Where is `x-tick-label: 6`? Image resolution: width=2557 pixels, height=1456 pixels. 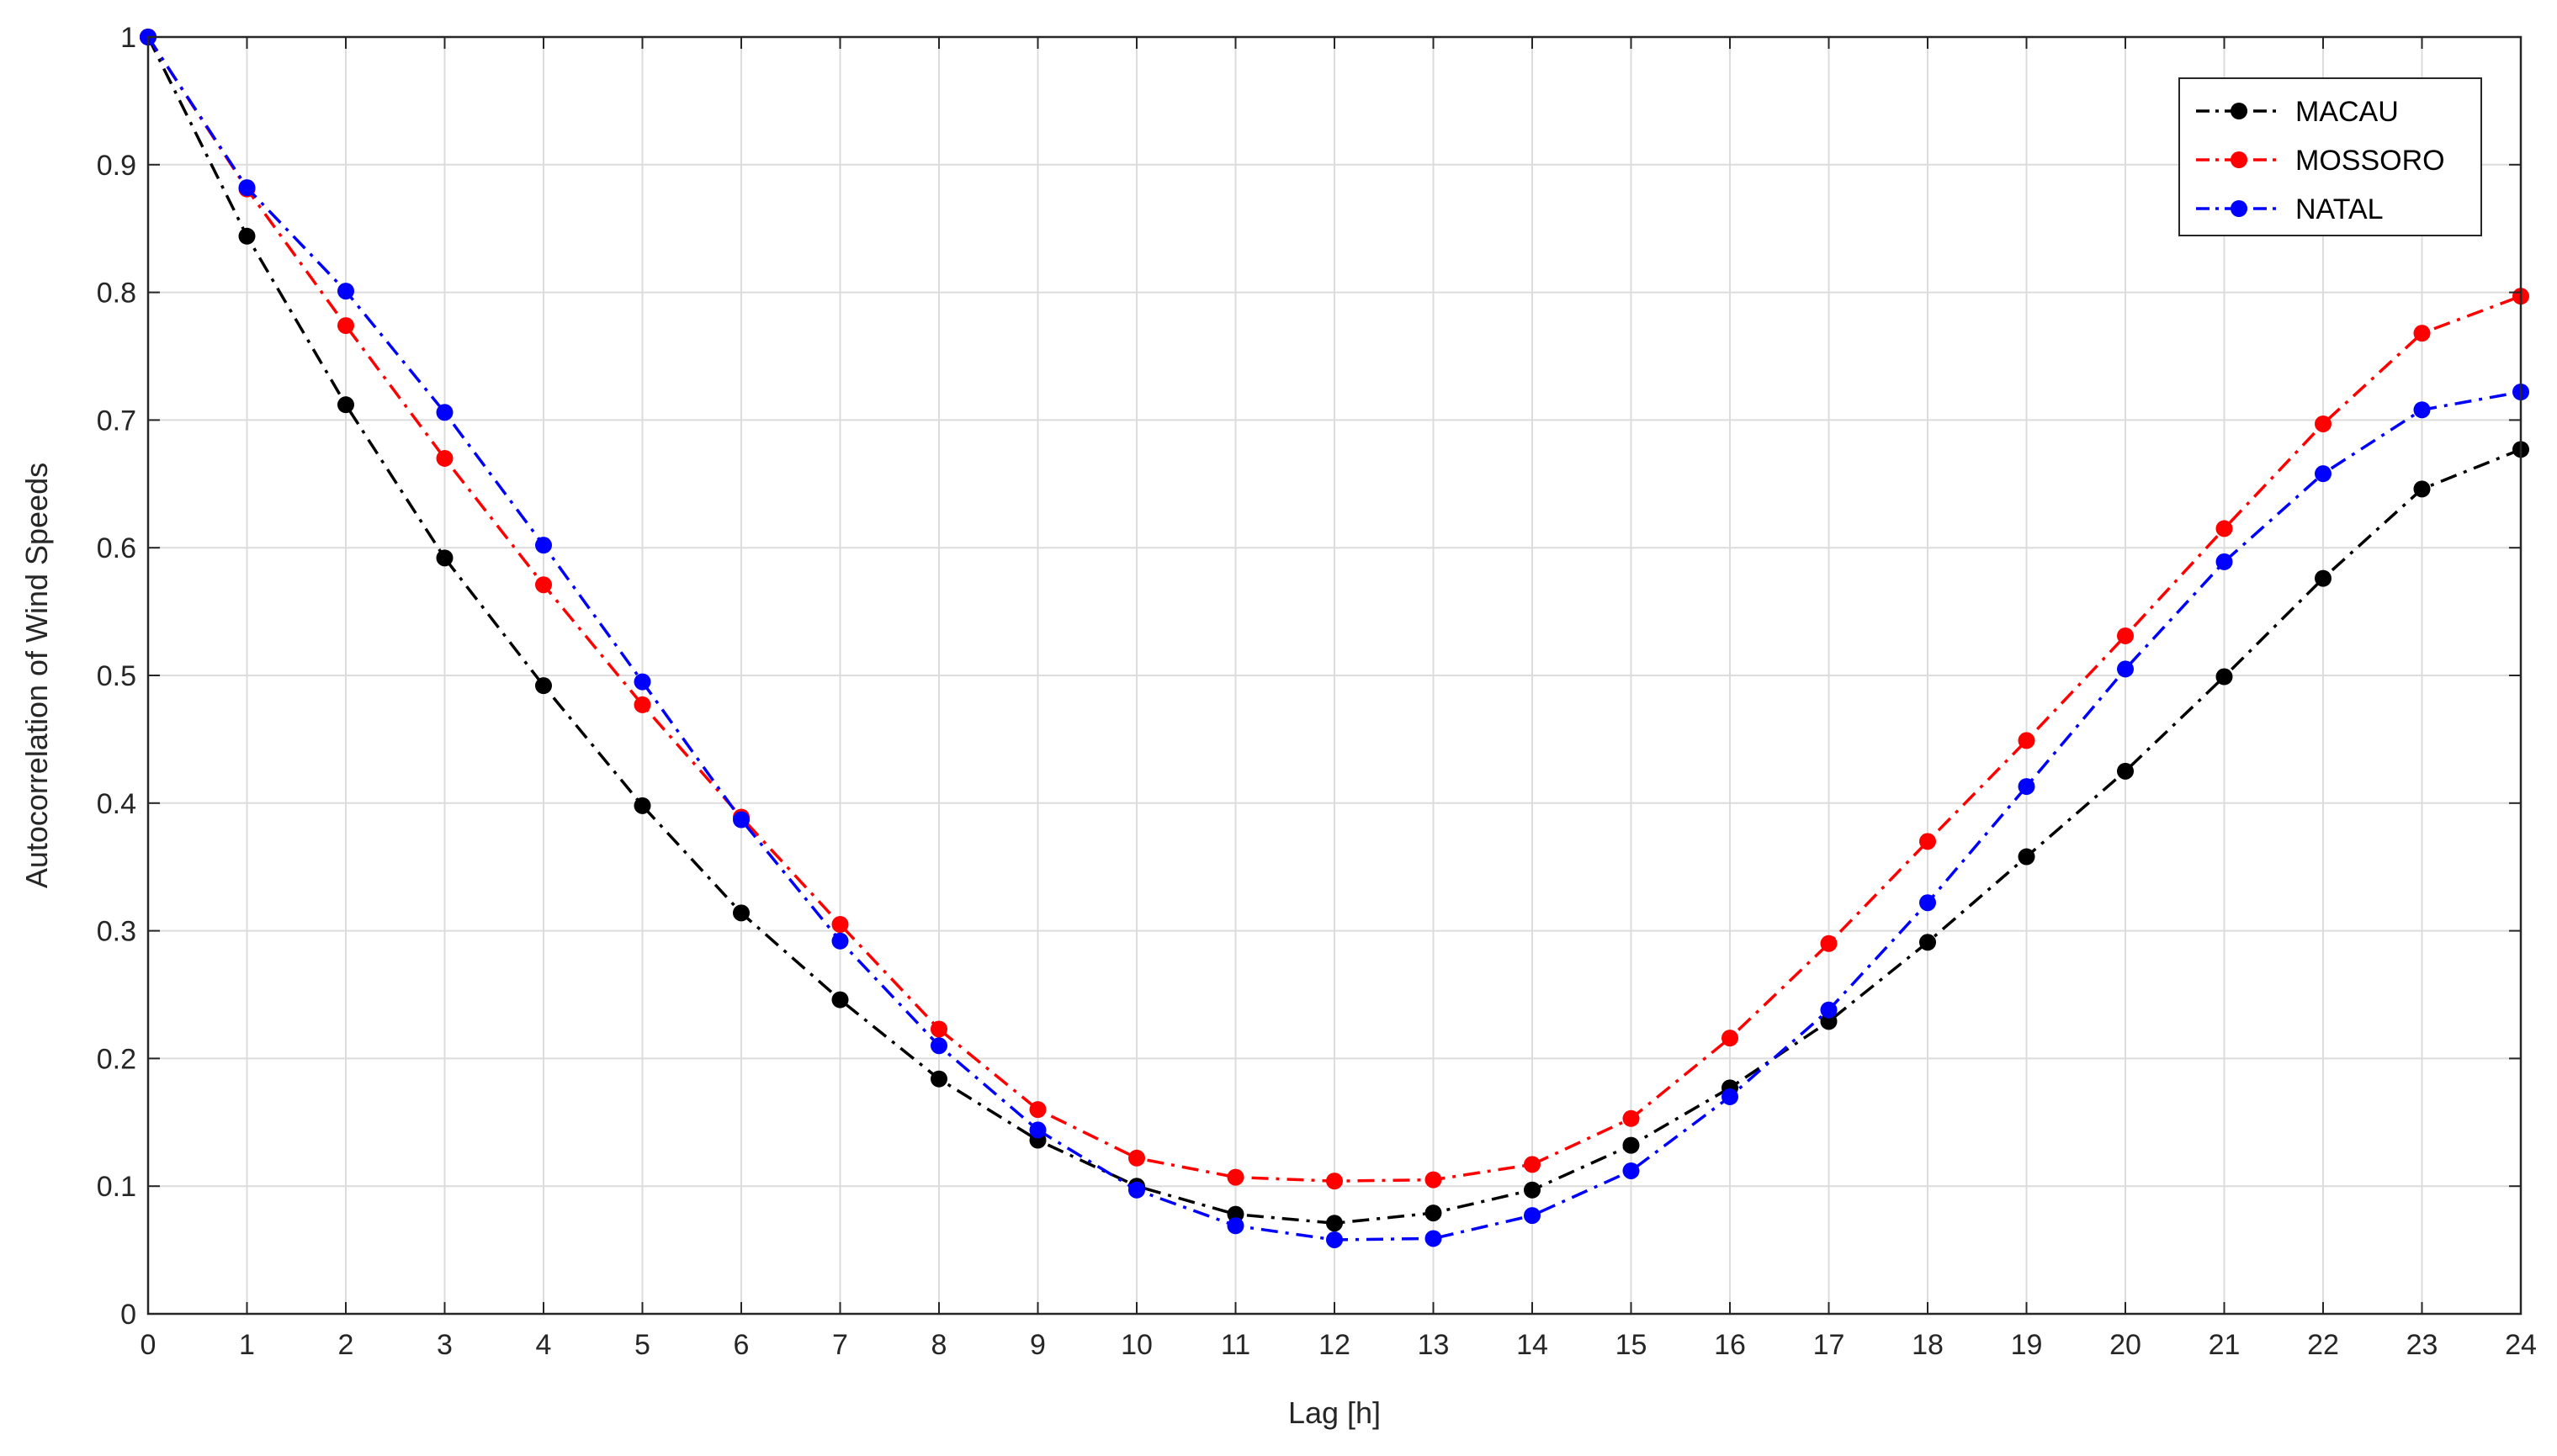 x-tick-label: 6 is located at coordinates (742, 1345).